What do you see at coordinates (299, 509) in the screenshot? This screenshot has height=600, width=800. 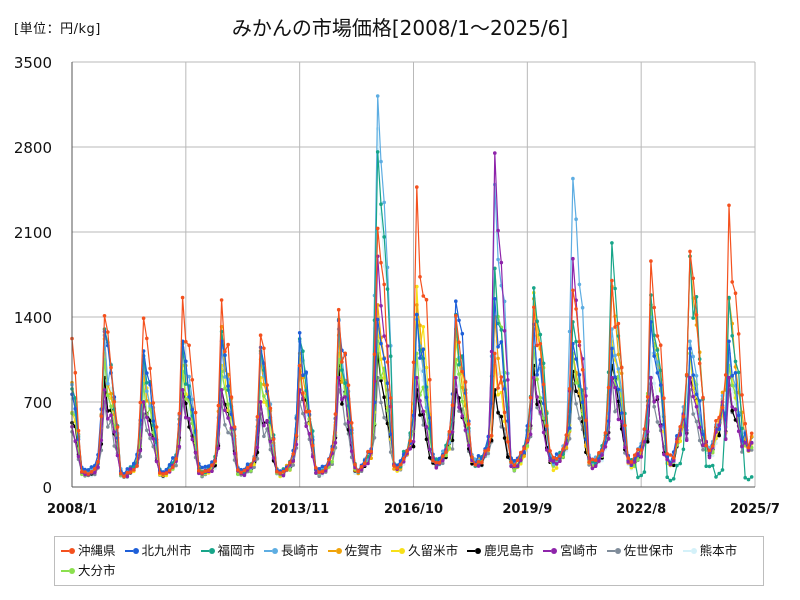 I see `x-tick-label: 2013/11` at bounding box center [299, 509].